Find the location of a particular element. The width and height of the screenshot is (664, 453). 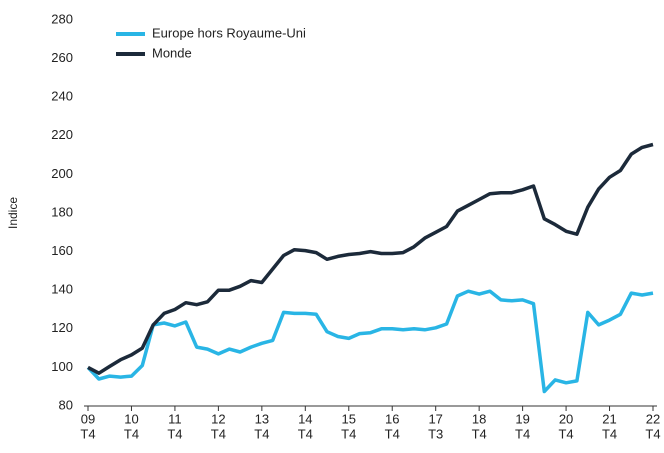

x-tick-label: 17 is located at coordinates (435, 418).